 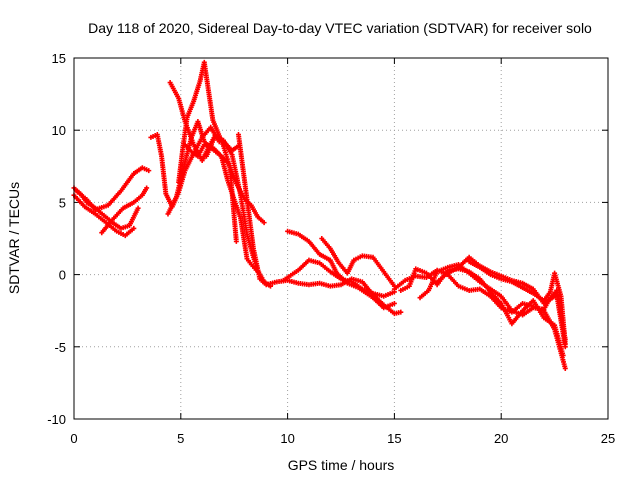 I want to click on y-tick-label: 5, so click(x=62, y=202).